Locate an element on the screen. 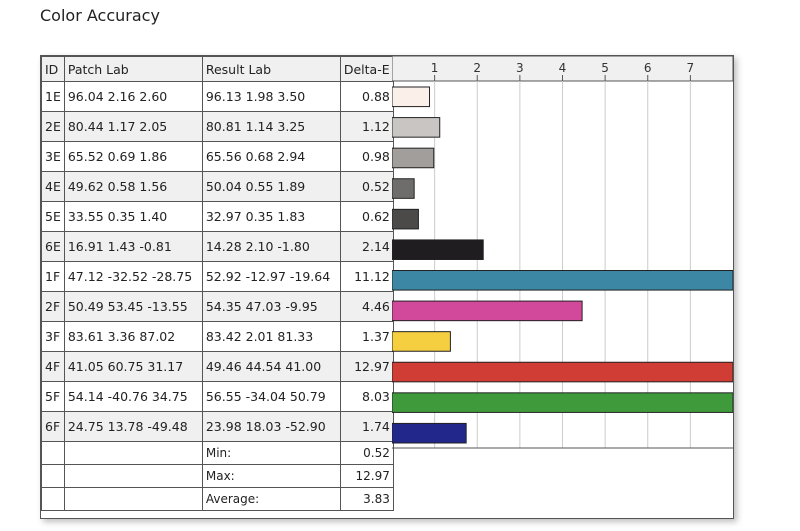  cell-categories: 6E is located at coordinates (53, 246).